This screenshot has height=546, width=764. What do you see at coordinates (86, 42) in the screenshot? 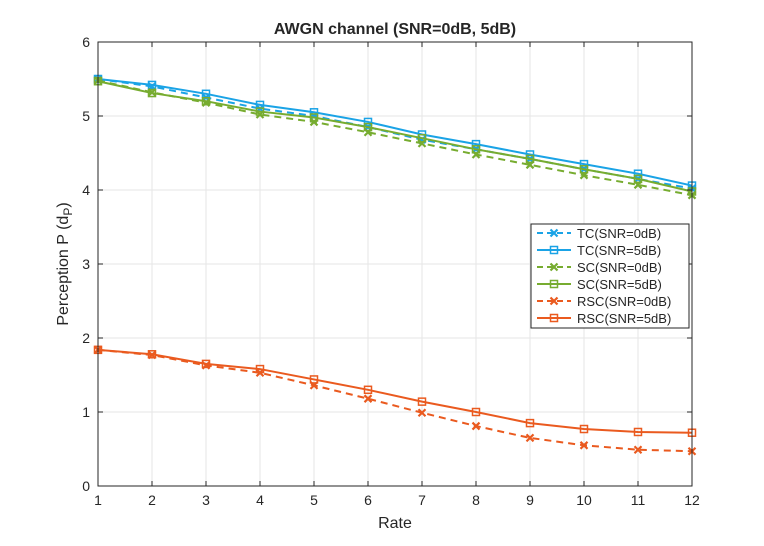
I see `y-tick-label: 6` at bounding box center [86, 42].